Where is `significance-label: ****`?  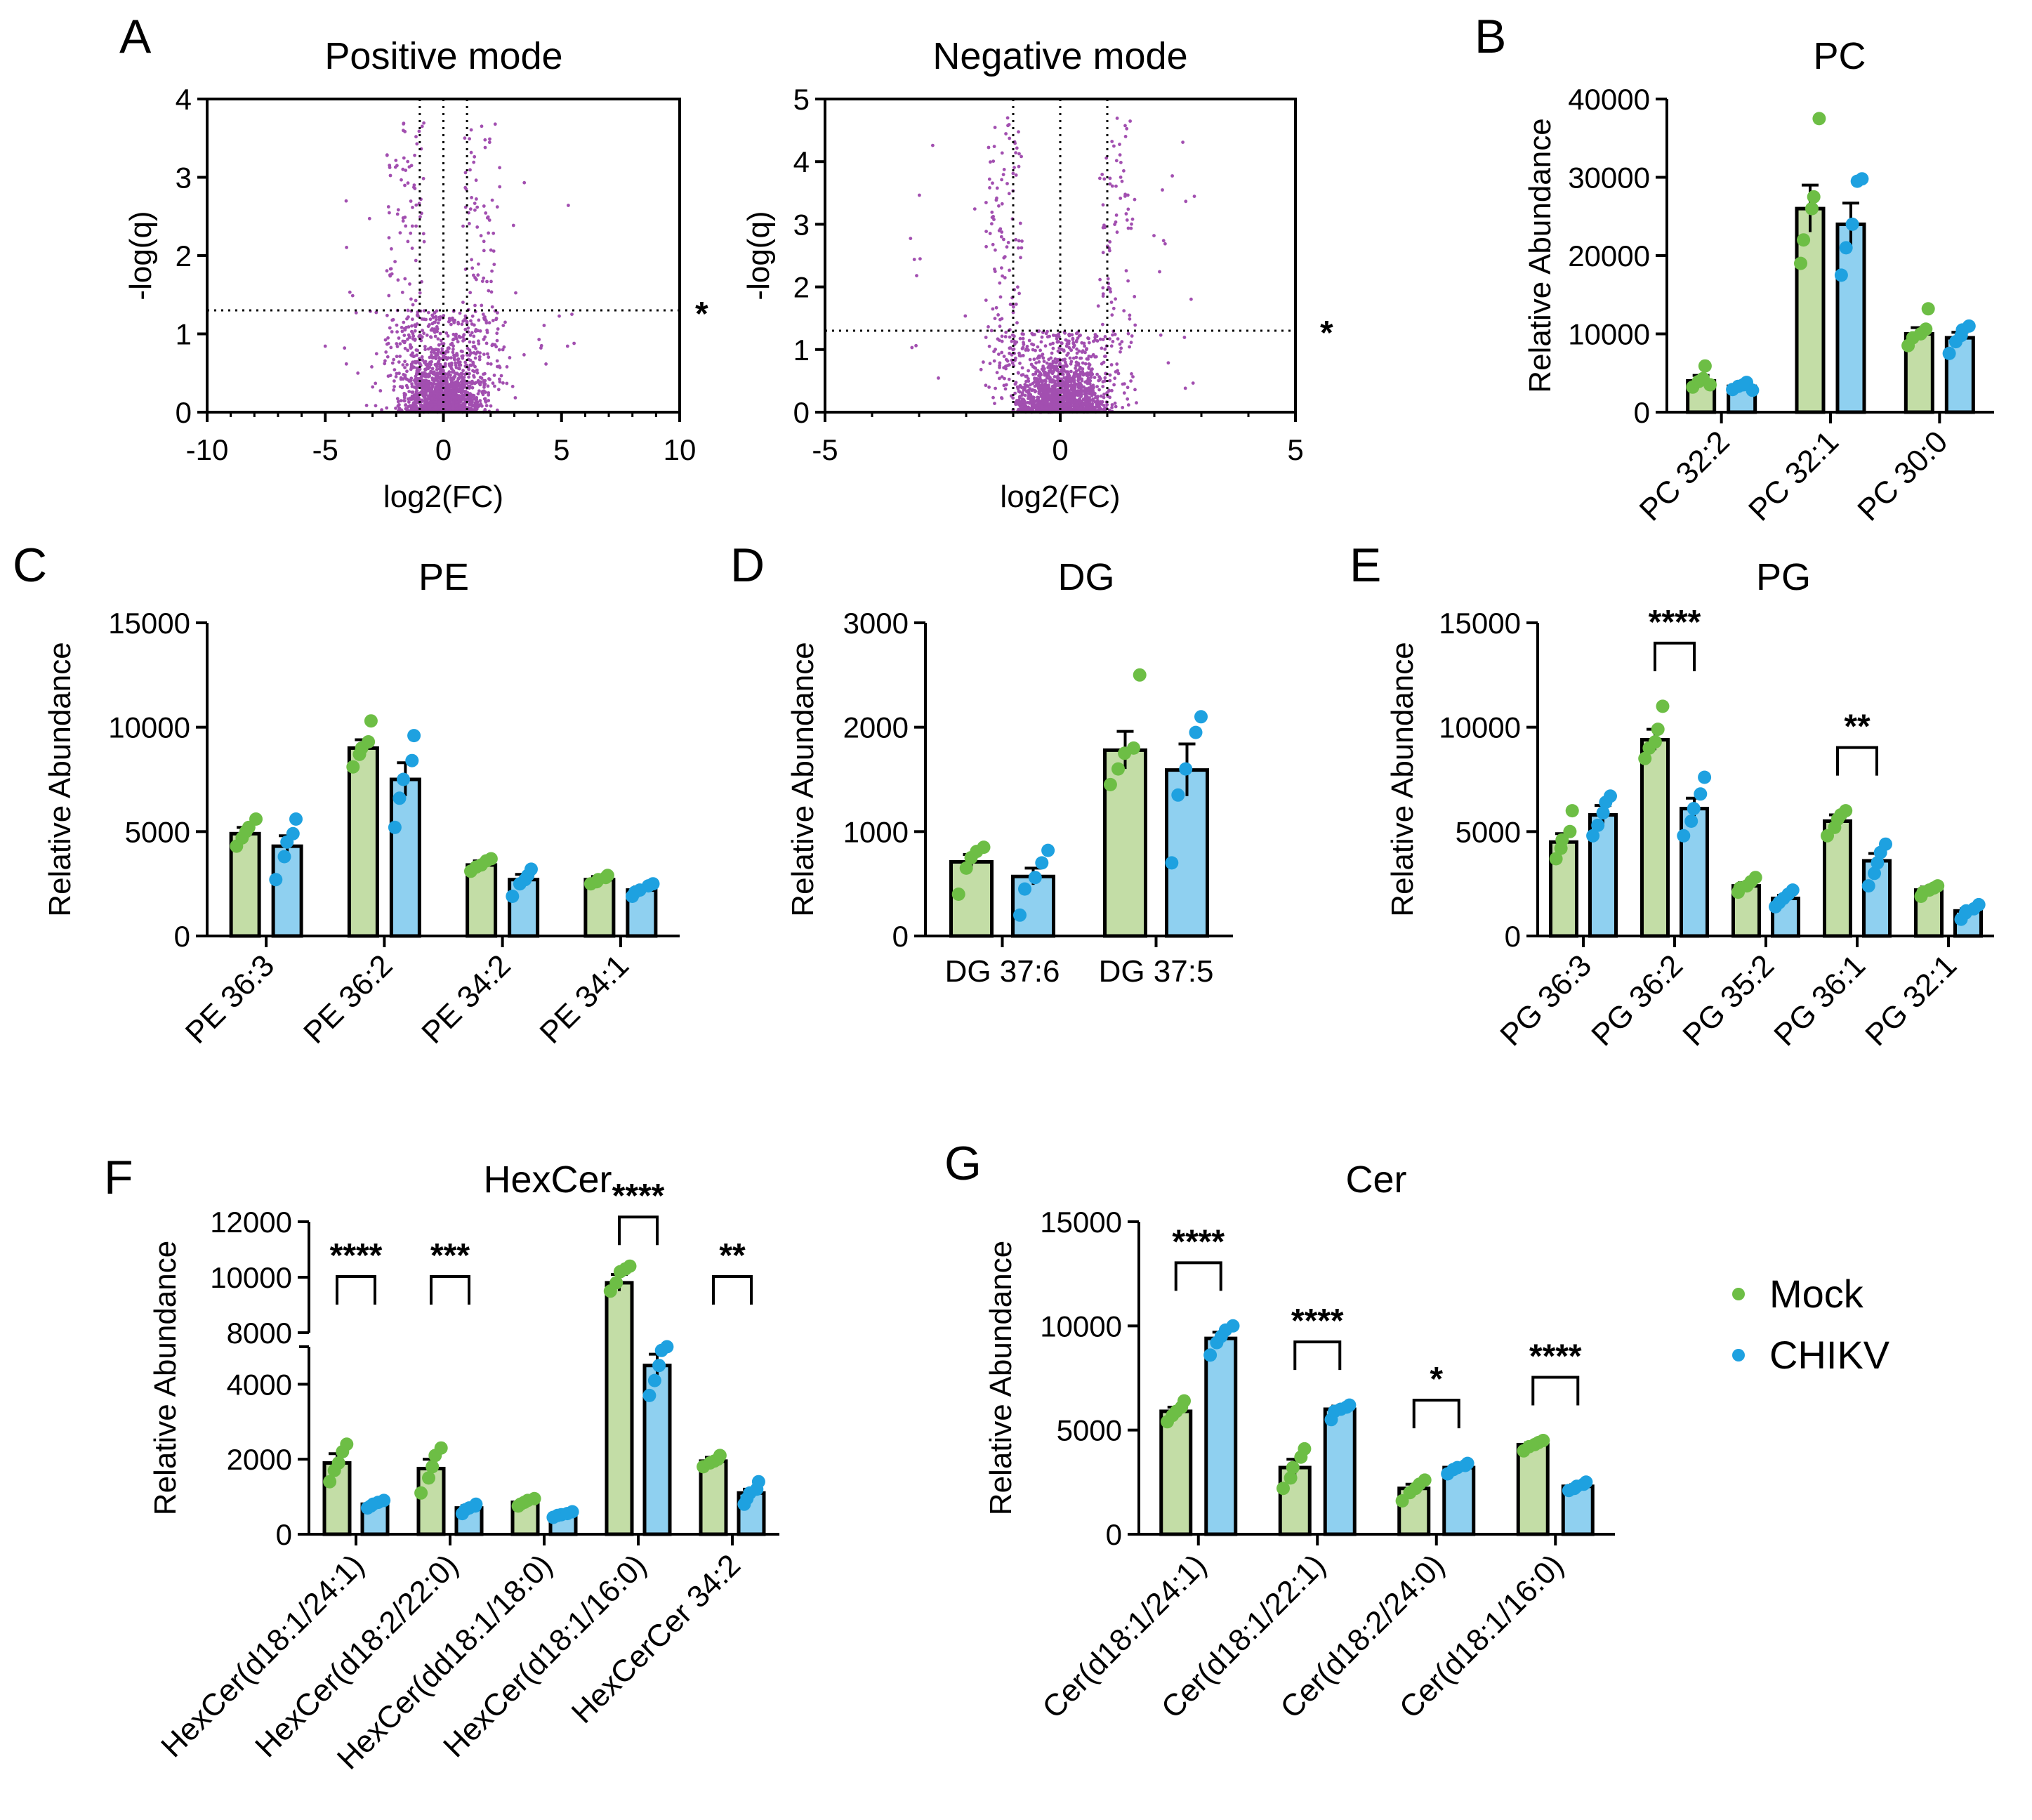
significance-label: **** is located at coordinates (1555, 1357).